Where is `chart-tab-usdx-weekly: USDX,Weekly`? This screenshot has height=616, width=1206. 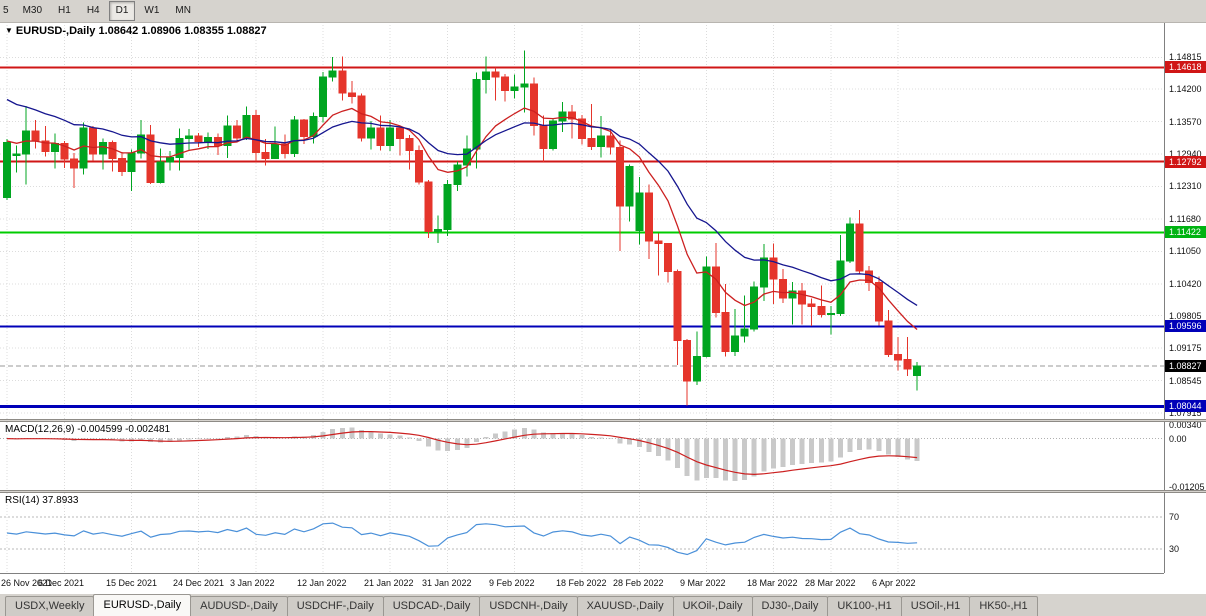 chart-tab-usdx-weekly: USDX,Weekly is located at coordinates (50, 606).